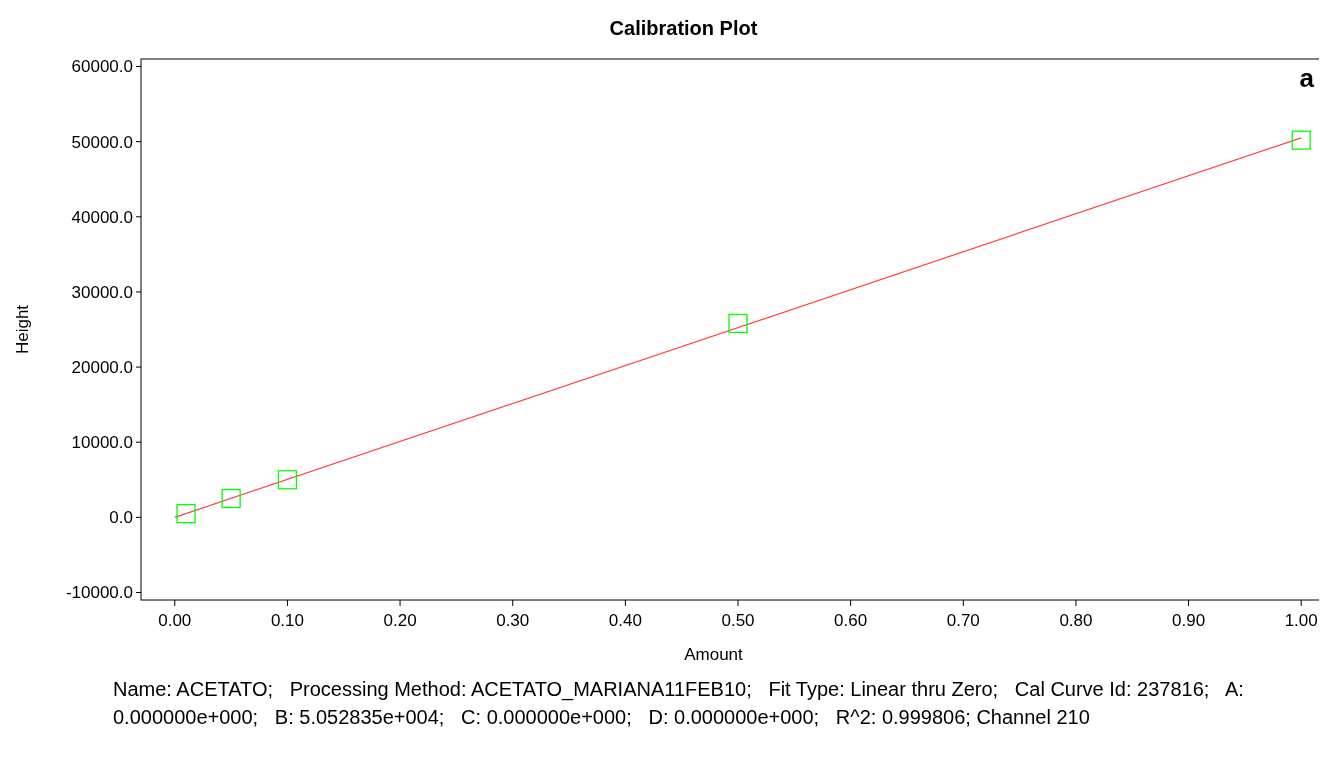 The height and width of the screenshot is (761, 1327). What do you see at coordinates (1301, 620) in the screenshot?
I see `x-tick-label: 1.00` at bounding box center [1301, 620].